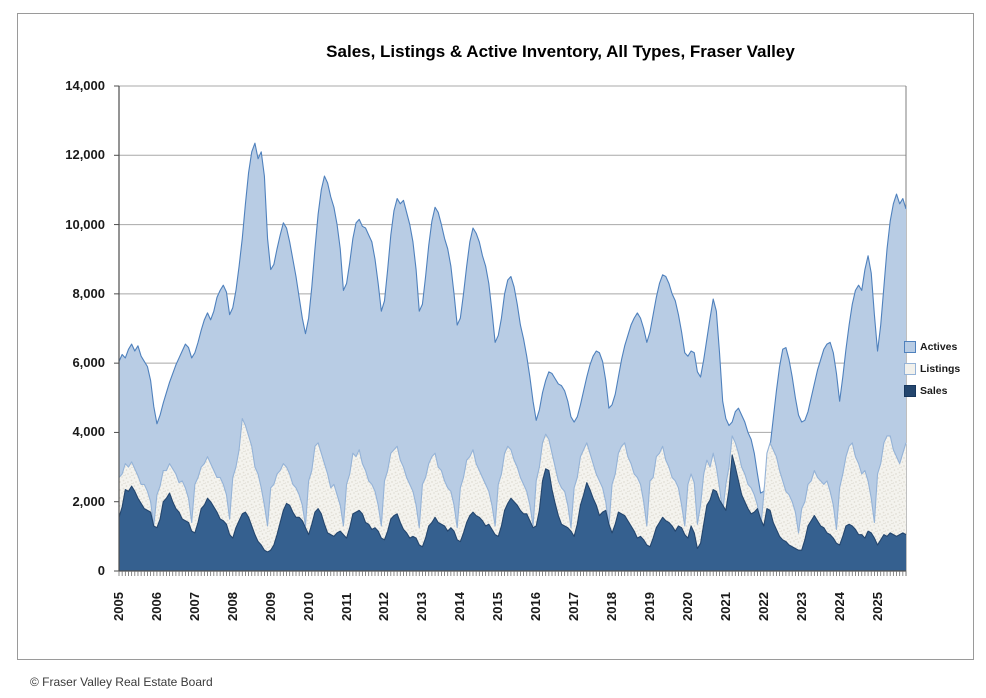 The height and width of the screenshot is (698, 986). What do you see at coordinates (85, 155) in the screenshot?
I see `y-axis-tick-label: 12,000` at bounding box center [85, 155].